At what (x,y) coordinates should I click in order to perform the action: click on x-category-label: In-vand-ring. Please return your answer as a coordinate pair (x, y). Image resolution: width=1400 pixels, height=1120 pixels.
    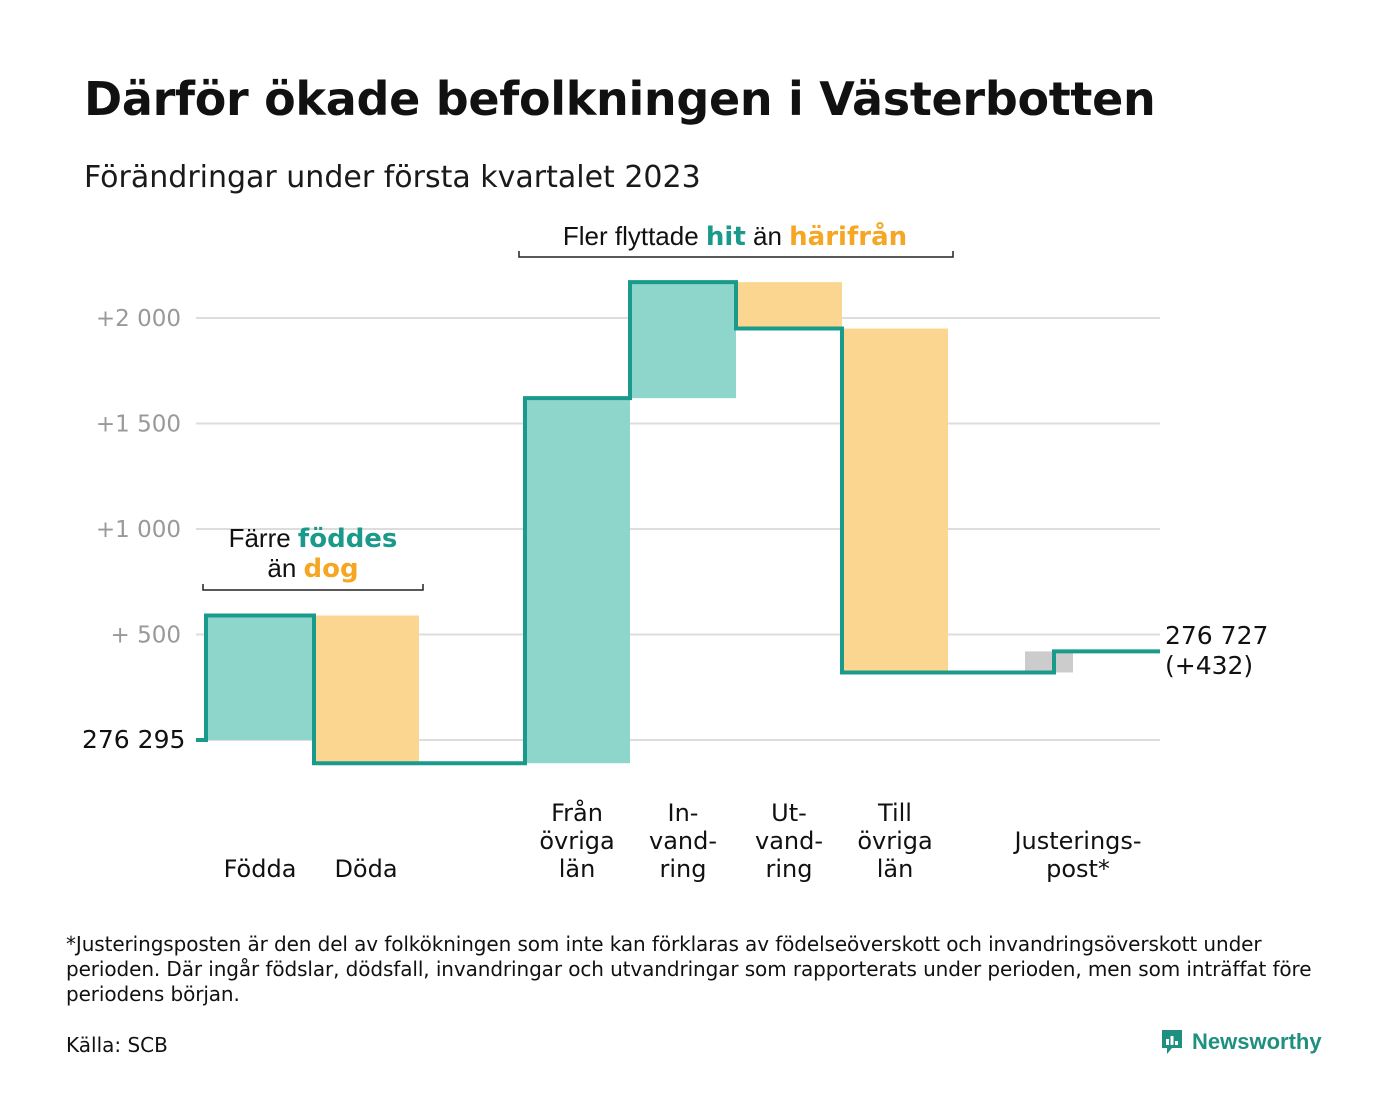
    Looking at the image, I should click on (683, 841).